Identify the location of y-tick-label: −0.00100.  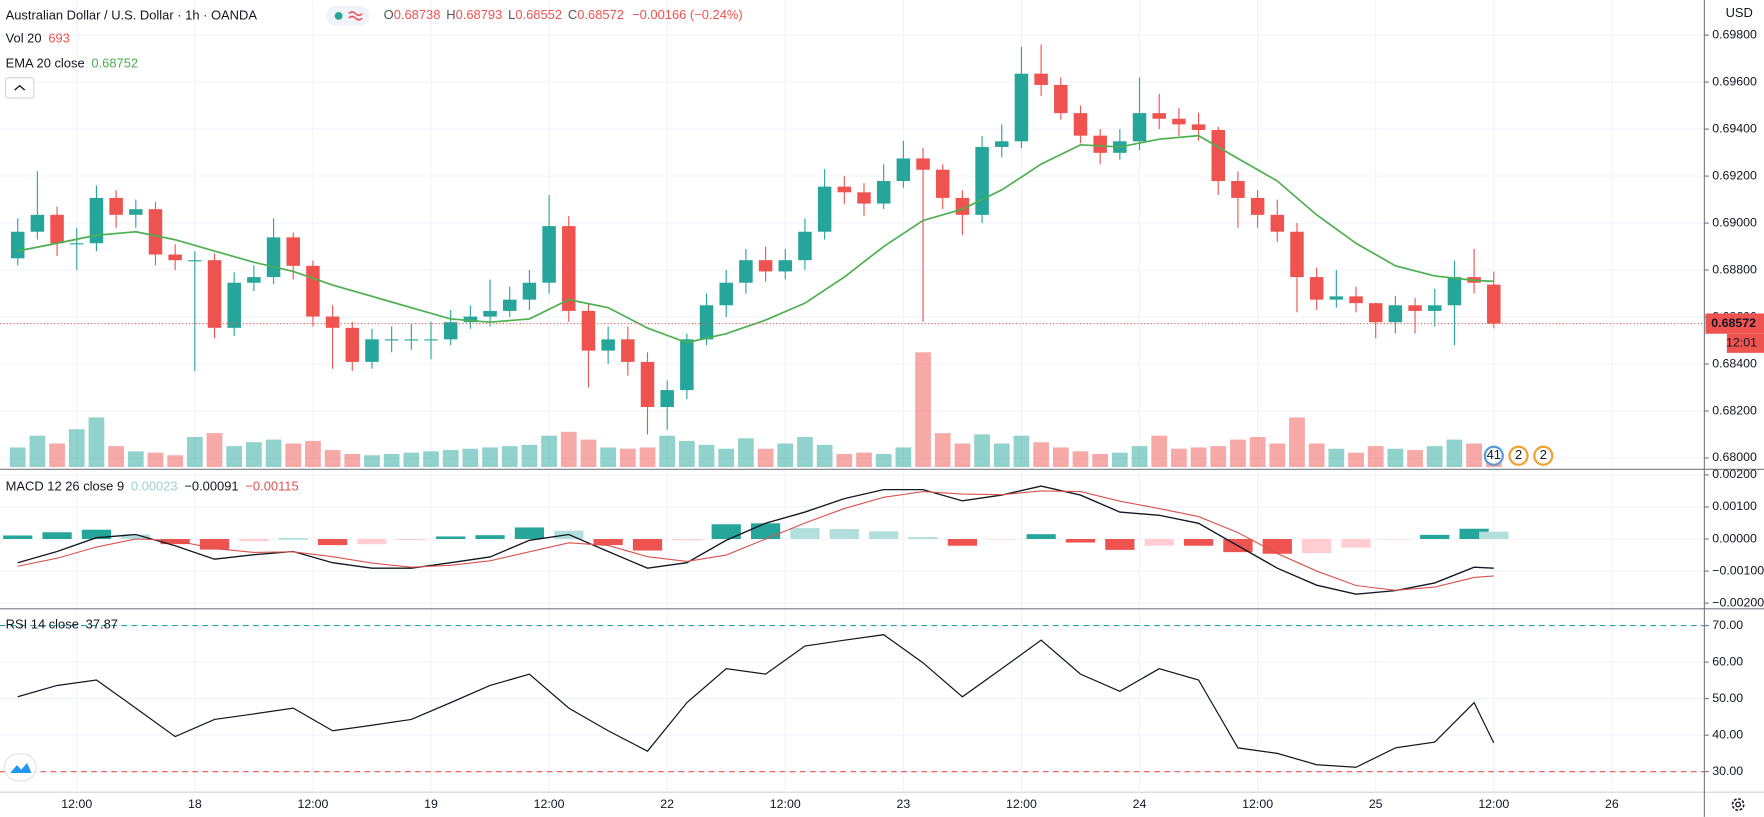
(1738, 570).